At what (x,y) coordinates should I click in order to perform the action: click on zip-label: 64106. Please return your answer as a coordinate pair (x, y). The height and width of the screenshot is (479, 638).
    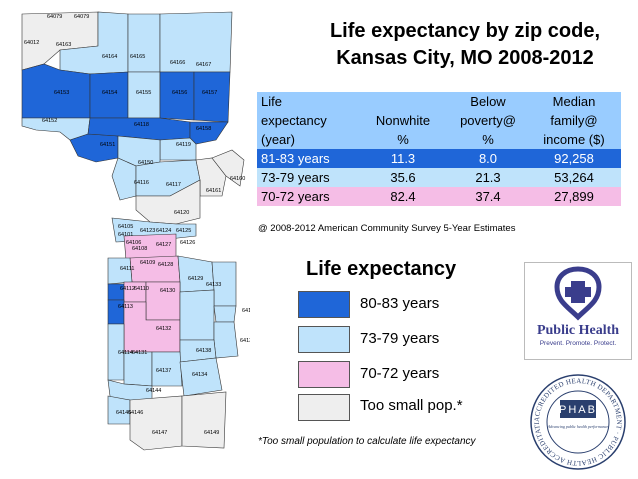
    Looking at the image, I should click on (133, 243).